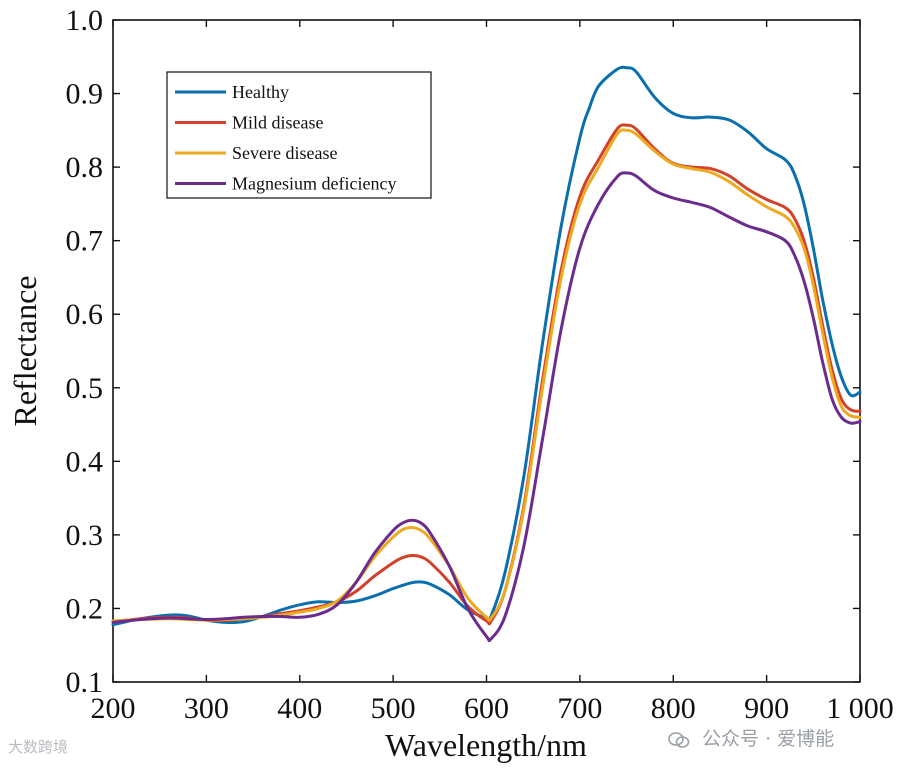 This screenshot has width=900, height=770. I want to click on y-tick-label: 0.4, so click(85, 461).